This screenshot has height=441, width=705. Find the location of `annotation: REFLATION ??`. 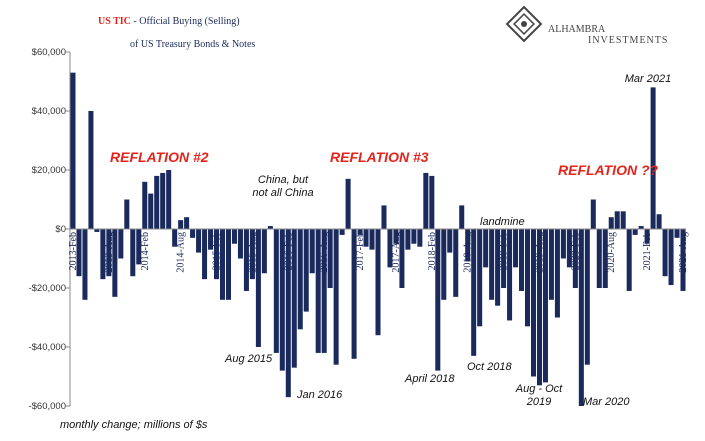

annotation: REFLATION ?? is located at coordinates (608, 170).